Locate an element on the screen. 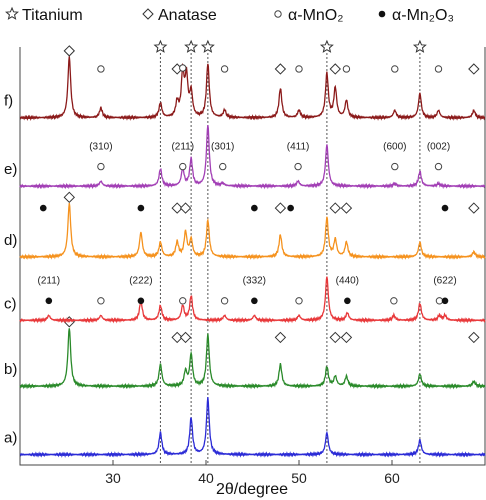 The width and height of the screenshot is (486, 500). hkl-label: (310) is located at coordinates (100, 147).